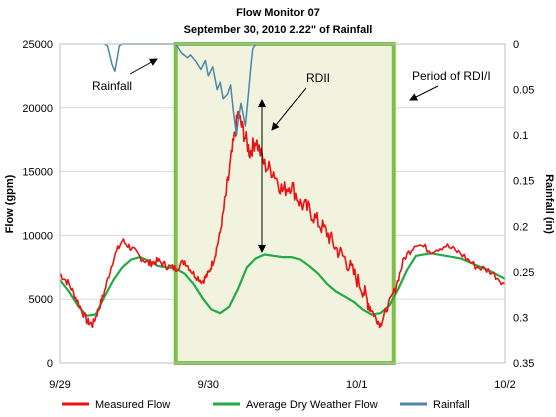 The image size is (556, 417). Describe the element at coordinates (523, 91) in the screenshot. I see `y2-tick-label: 0.05` at that location.